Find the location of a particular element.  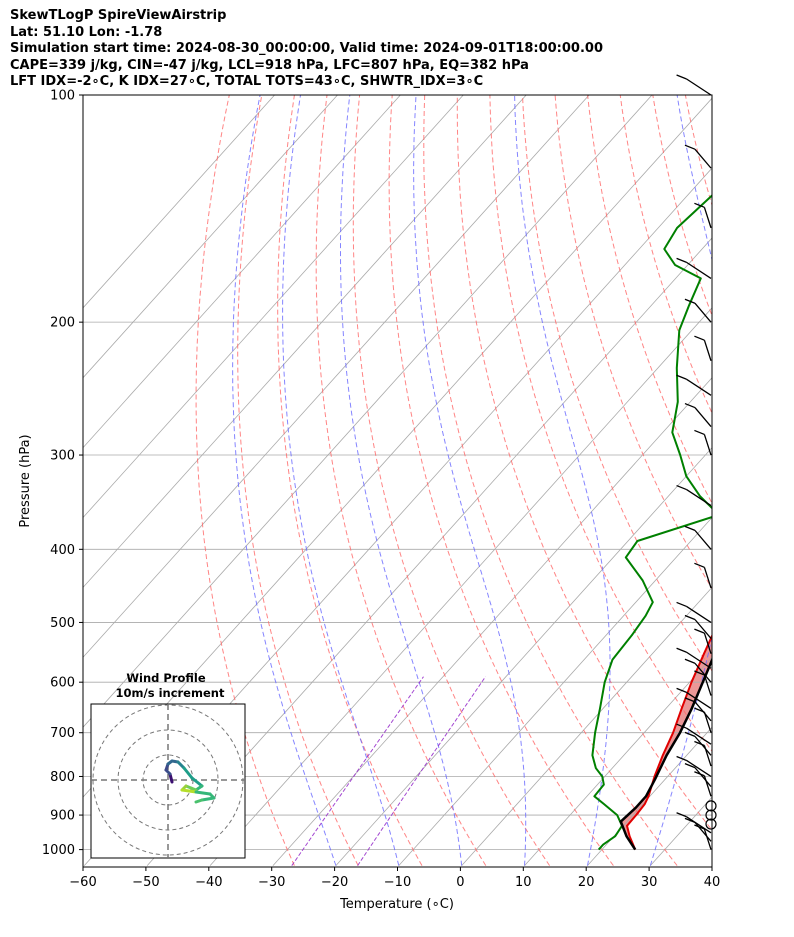

x-tick-label: −60 is located at coordinates (82, 882).